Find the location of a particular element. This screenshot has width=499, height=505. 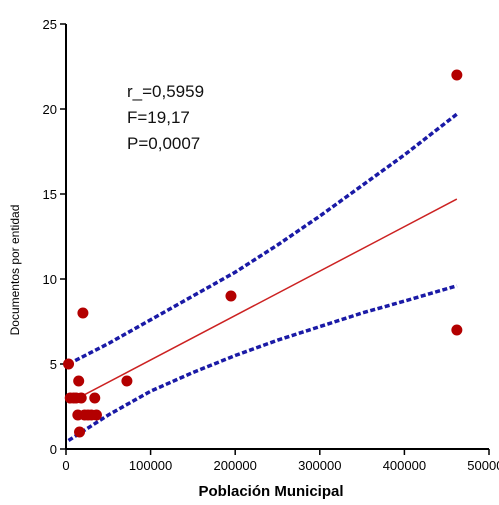

x-tick-label: 500000 is located at coordinates (483, 465).